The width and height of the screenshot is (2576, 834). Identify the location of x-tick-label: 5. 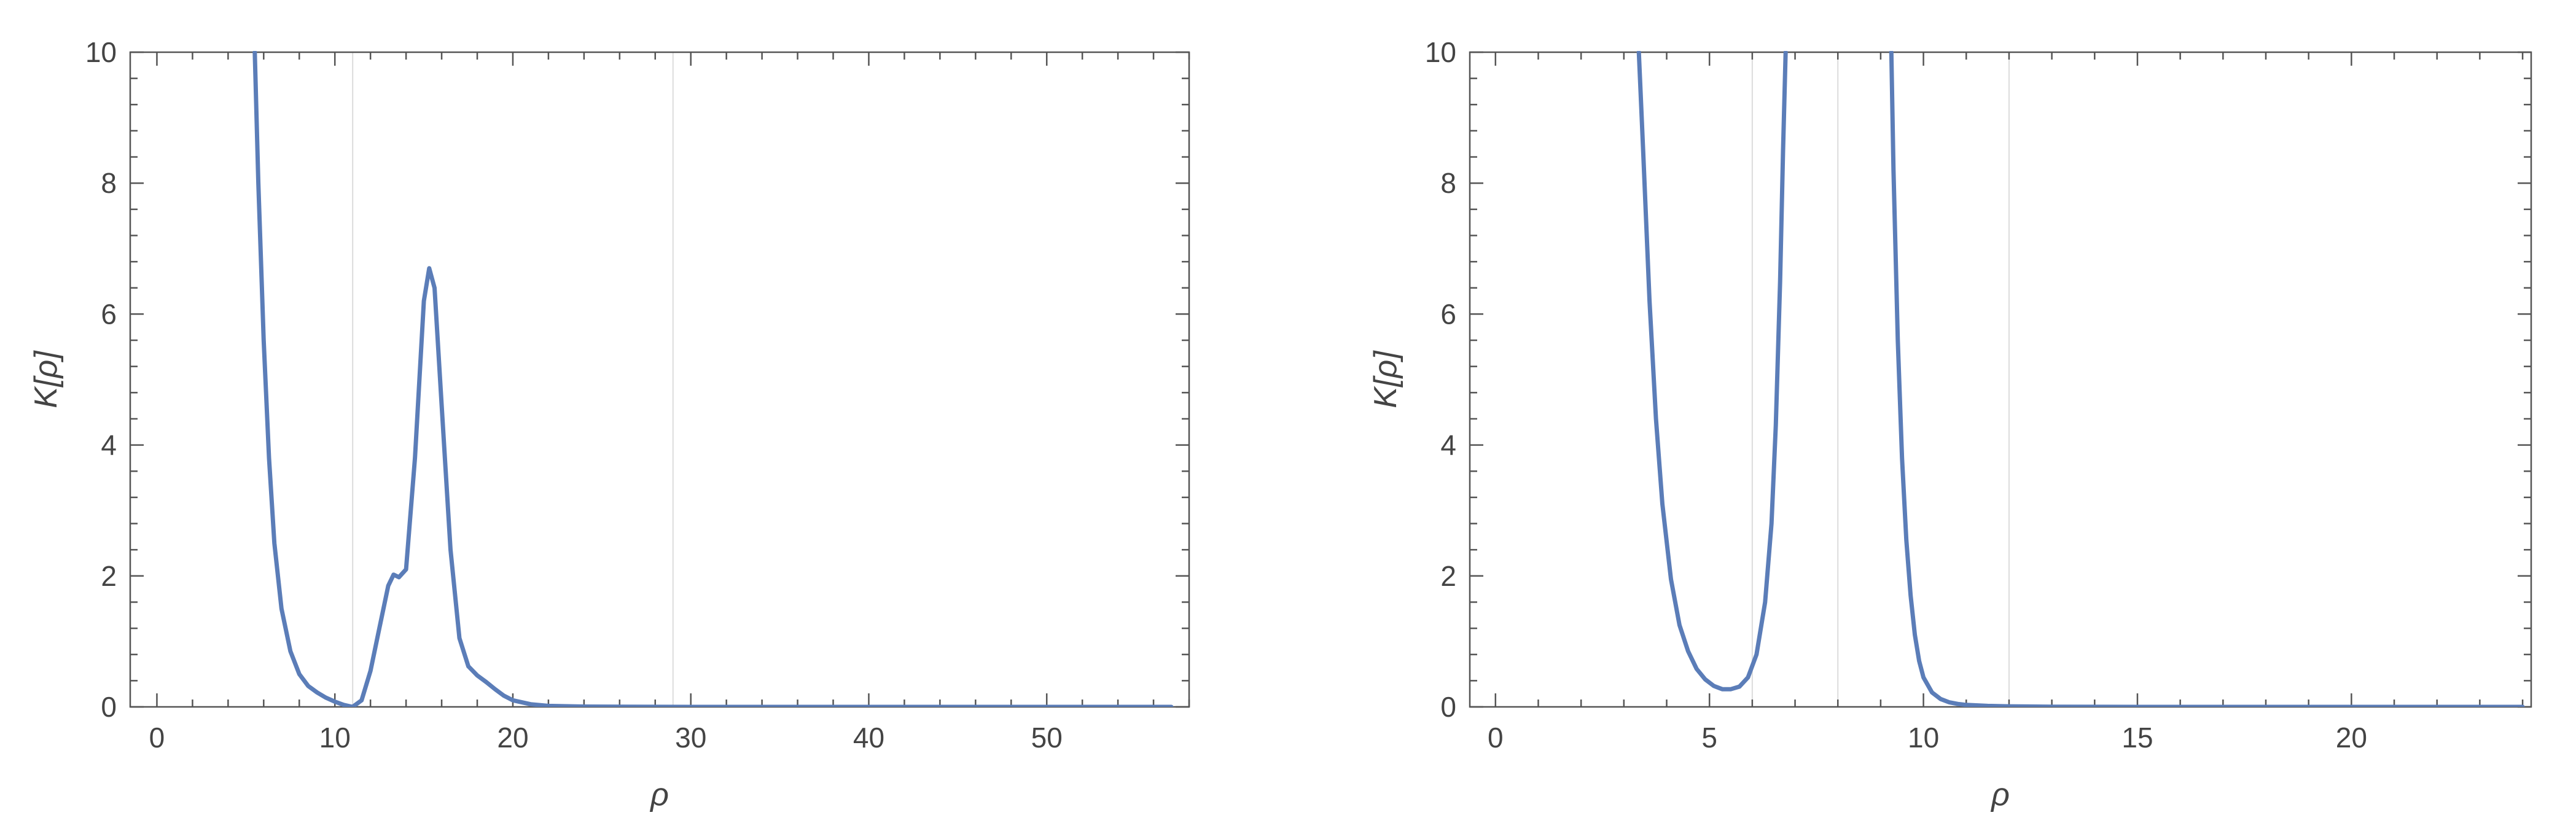
(1709, 738).